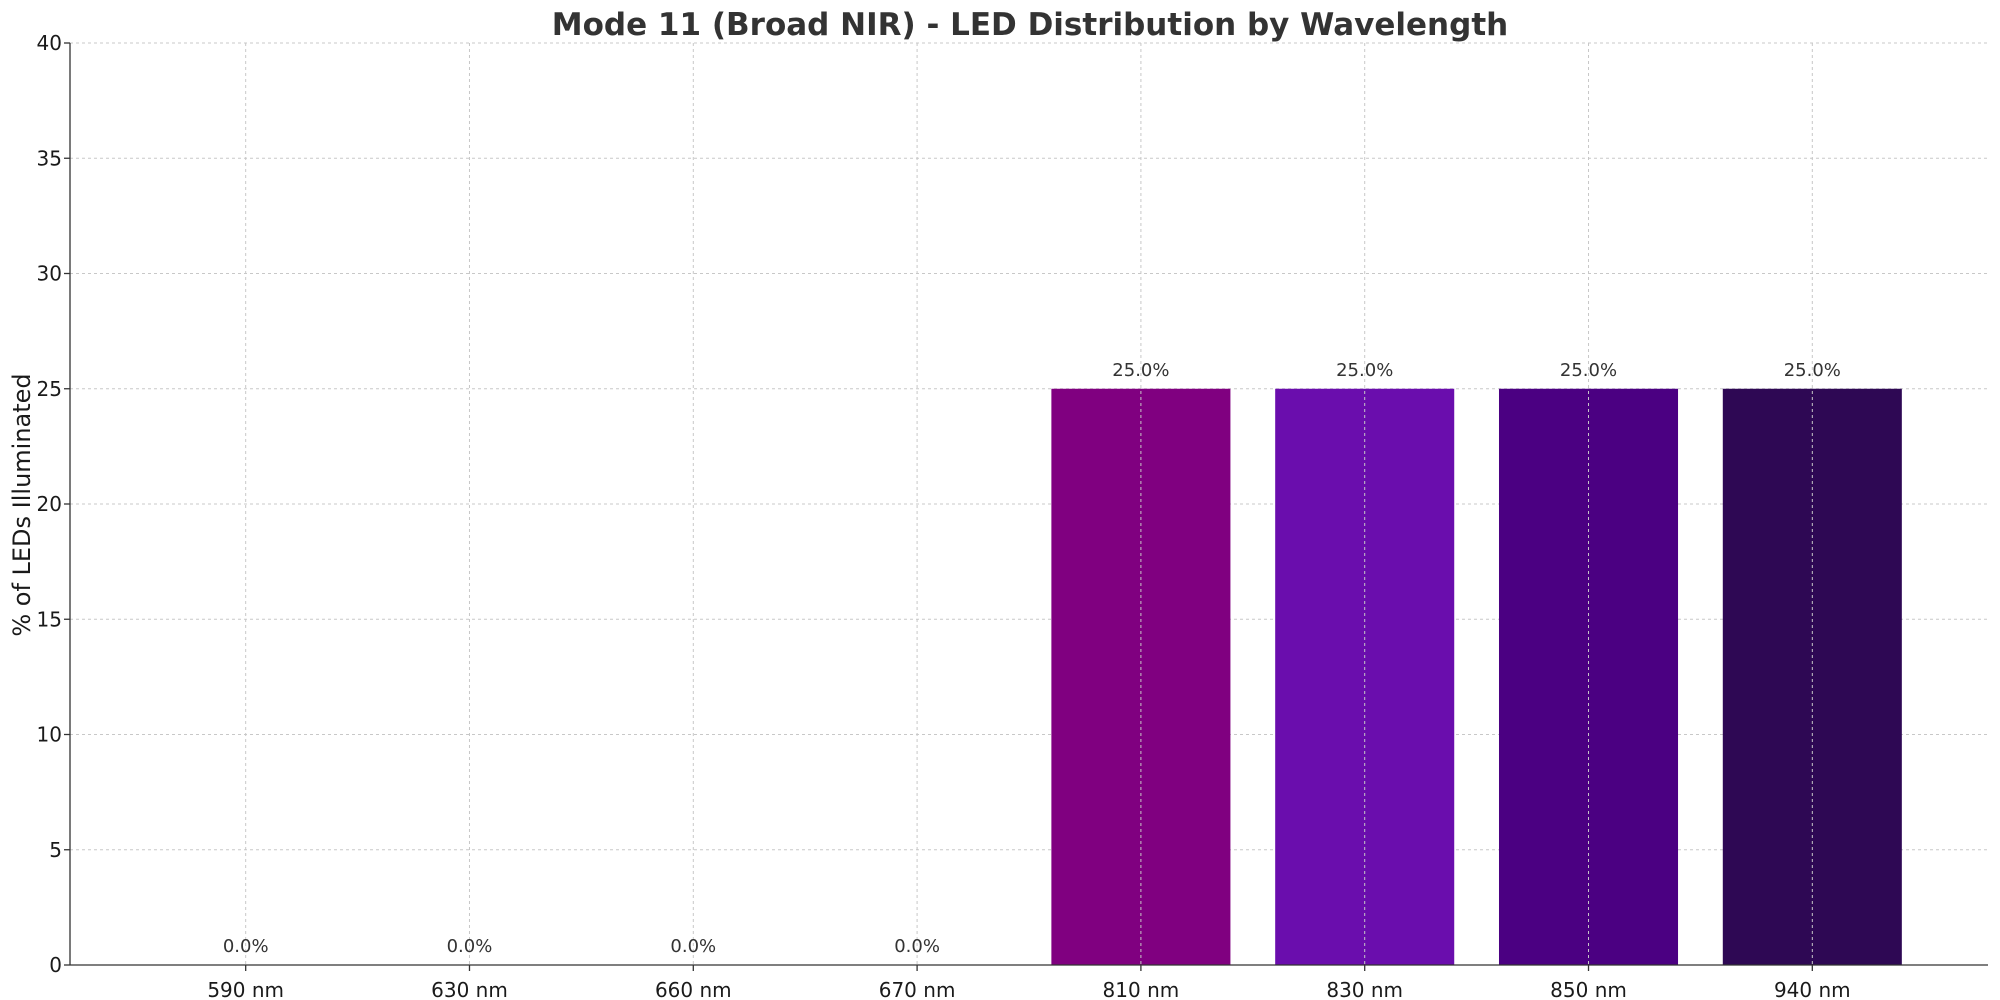 This screenshot has height=1000, width=2000. What do you see at coordinates (1812, 989) in the screenshot?
I see `x-tick-label: 940 nm` at bounding box center [1812, 989].